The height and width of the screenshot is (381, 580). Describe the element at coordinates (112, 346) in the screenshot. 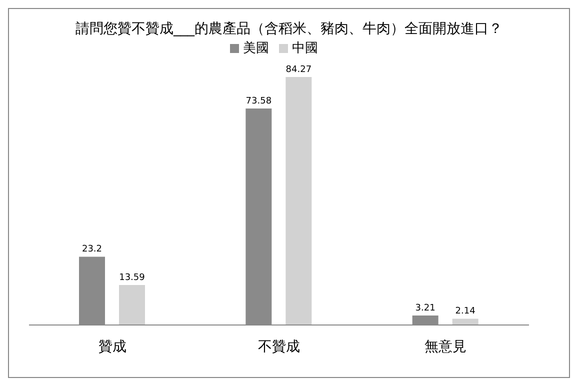

I see `x-tick-label: 贊成` at that location.